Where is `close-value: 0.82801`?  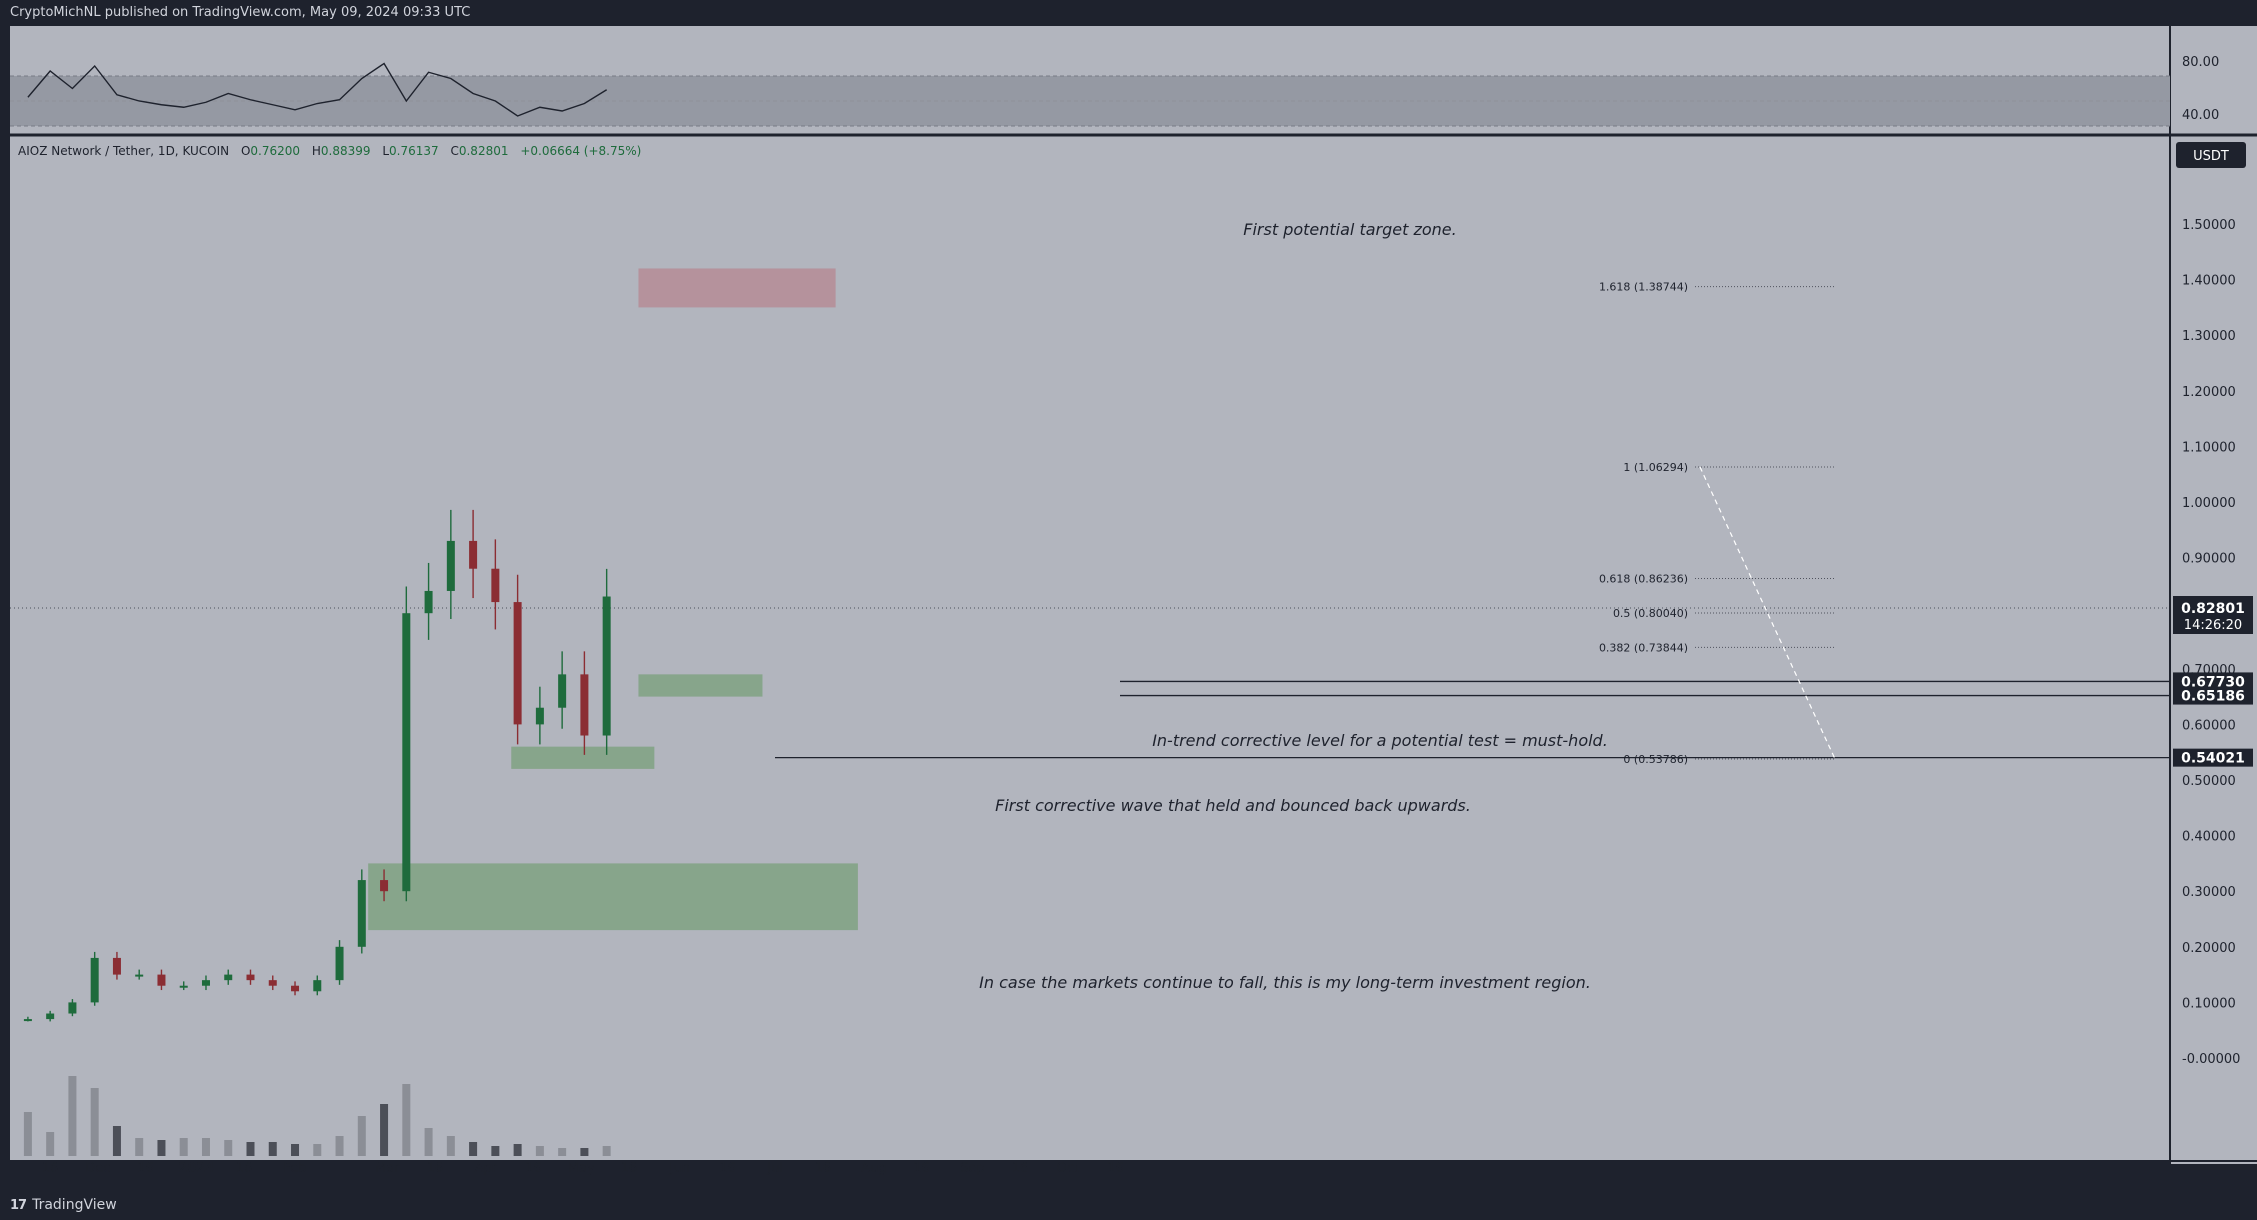
close-value: 0.82801 is located at coordinates (484, 151).